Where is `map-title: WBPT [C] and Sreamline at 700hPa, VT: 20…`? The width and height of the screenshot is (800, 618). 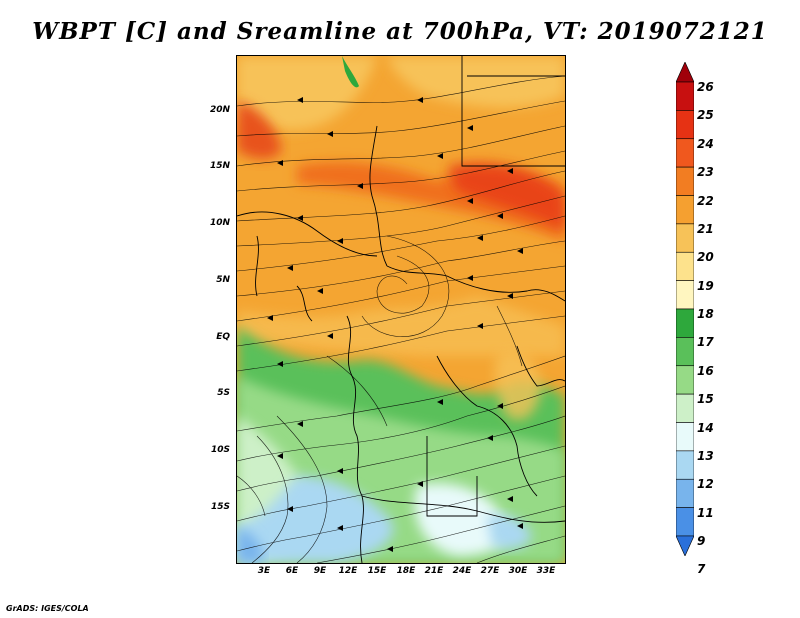
map-title: WBPT [C] and Sreamline at 700hPa, VT: 20… is located at coordinates (400, 31).